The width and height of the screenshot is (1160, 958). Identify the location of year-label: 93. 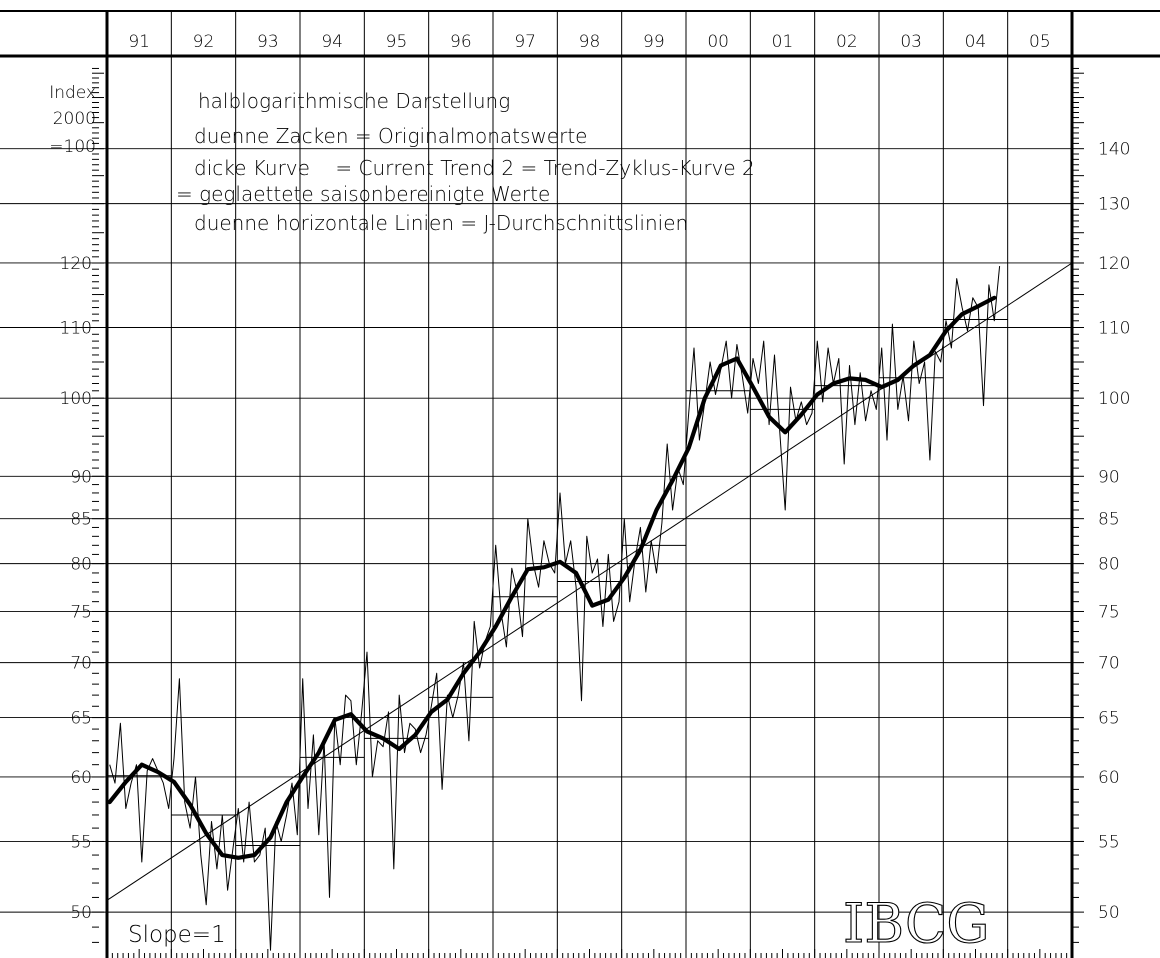
(268, 42).